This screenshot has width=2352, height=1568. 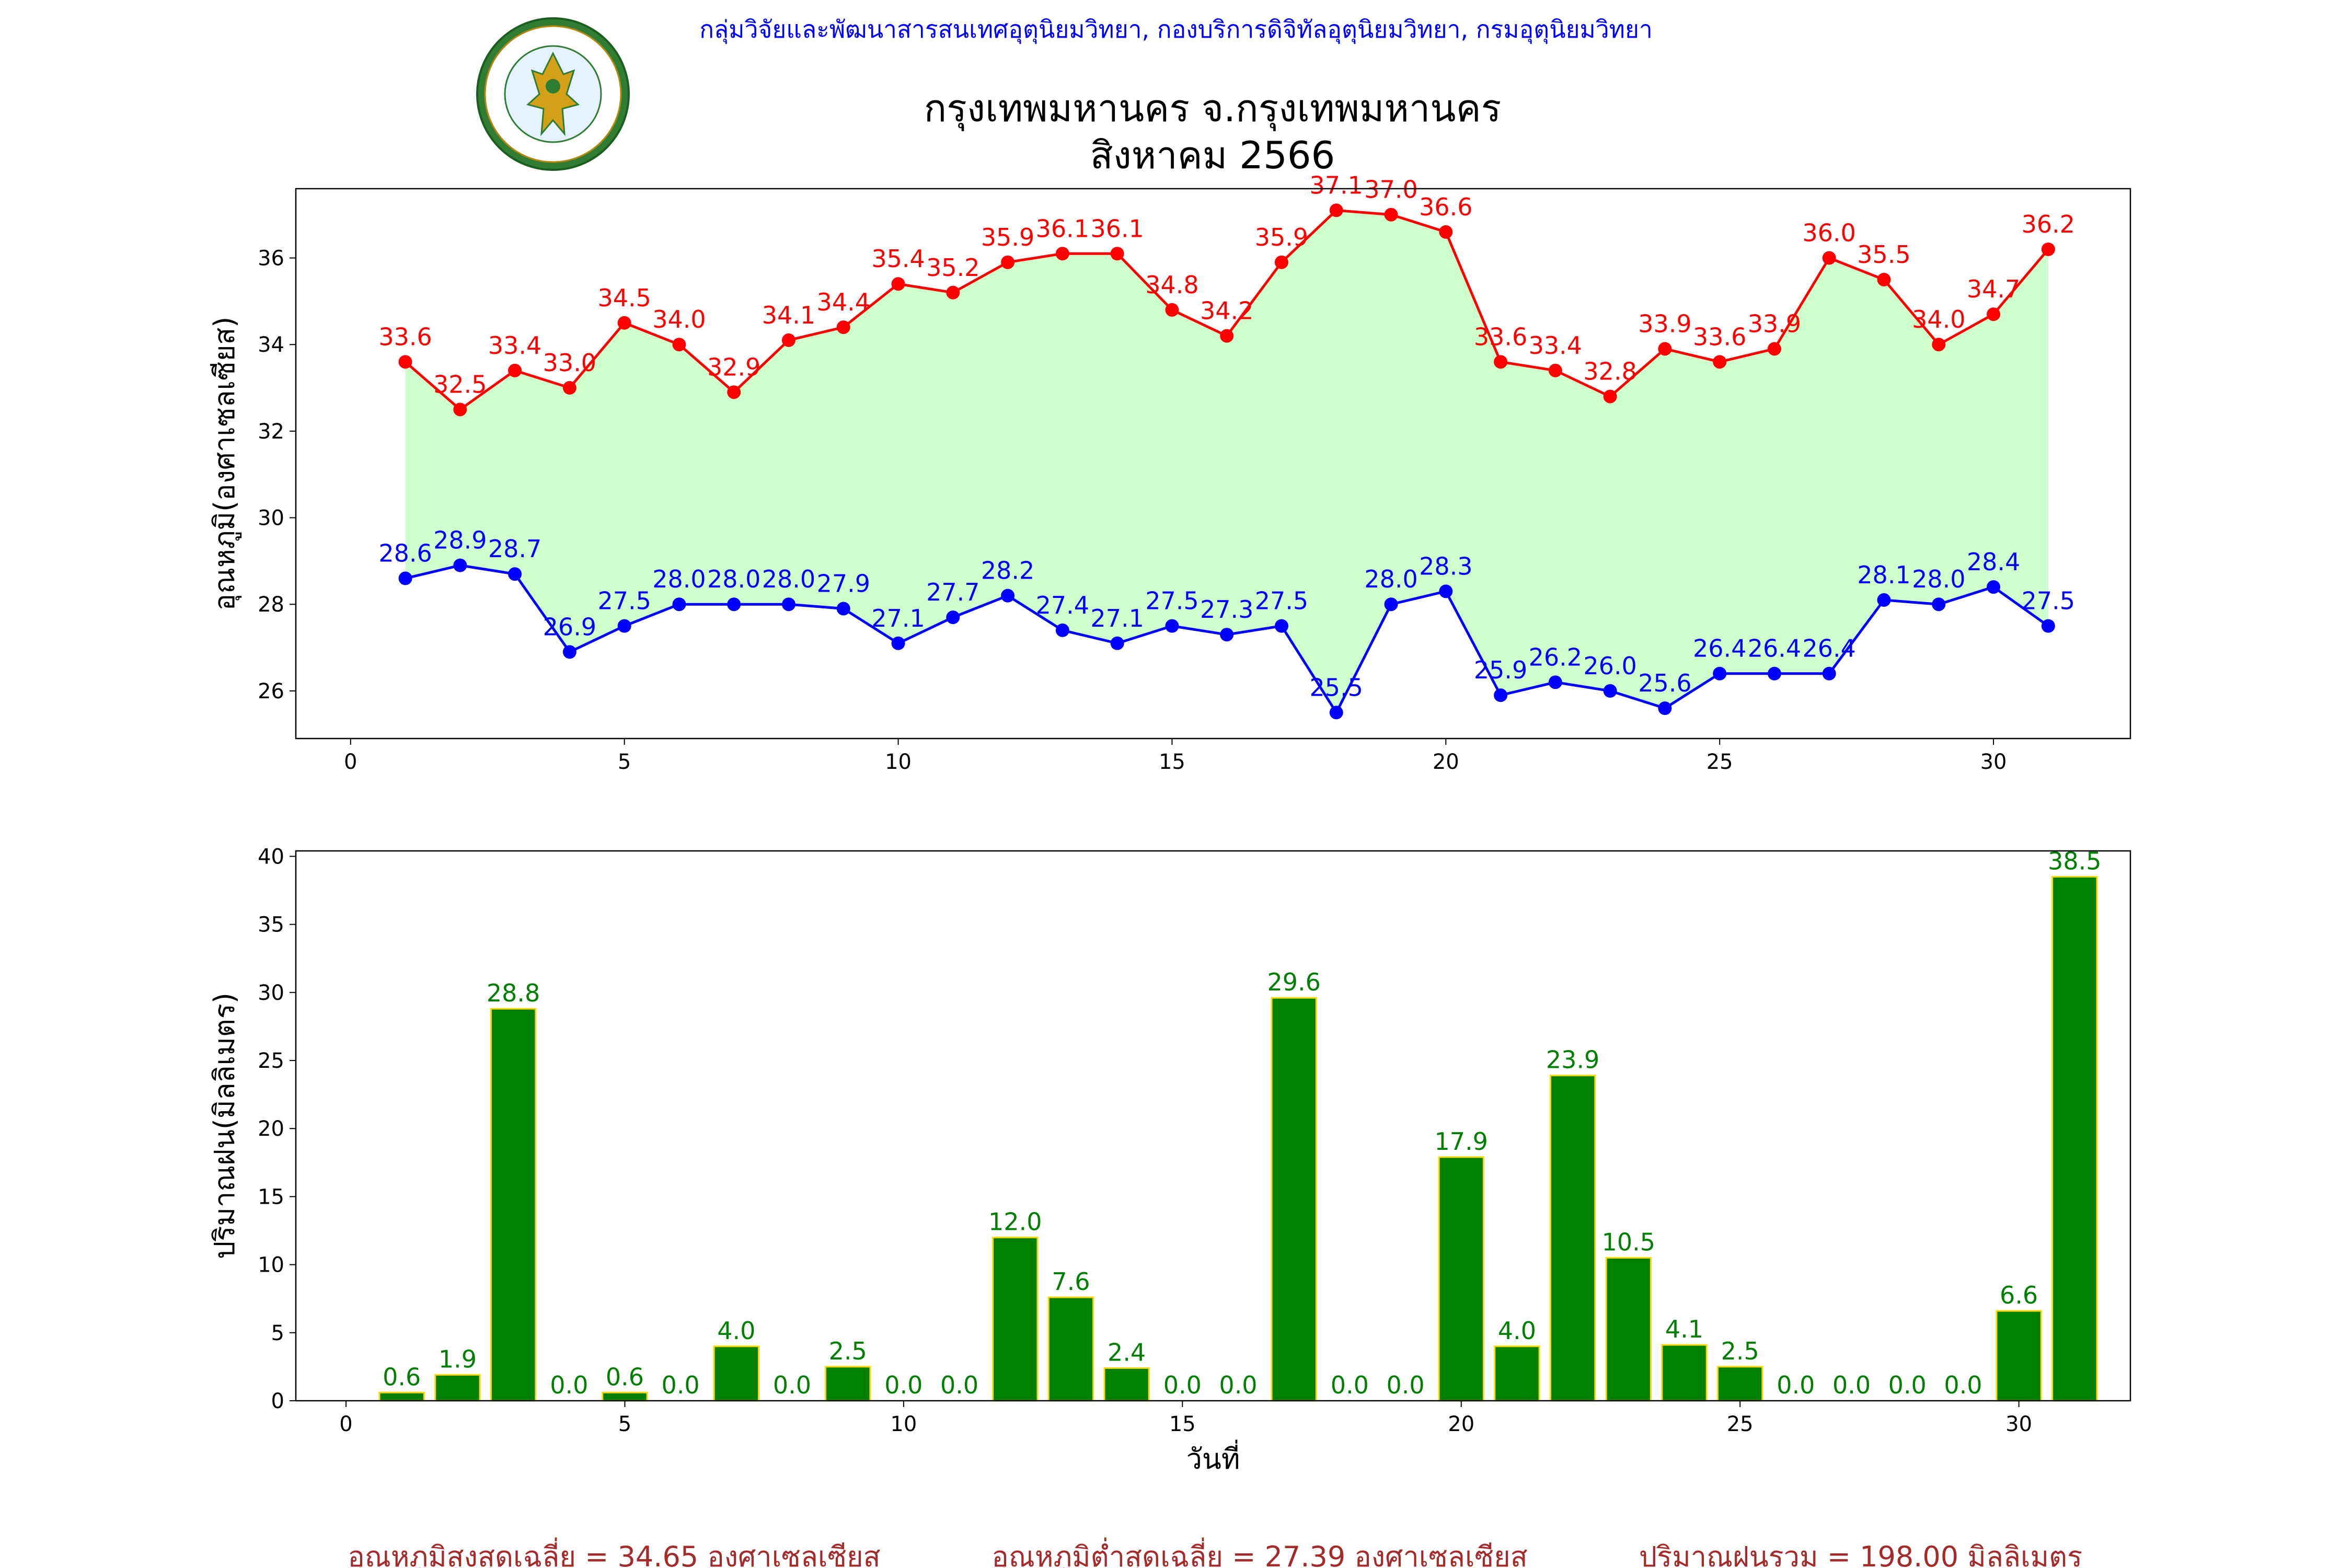 What do you see at coordinates (679, 319) in the screenshot?
I see `max-temp-data-label: 34.0` at bounding box center [679, 319].